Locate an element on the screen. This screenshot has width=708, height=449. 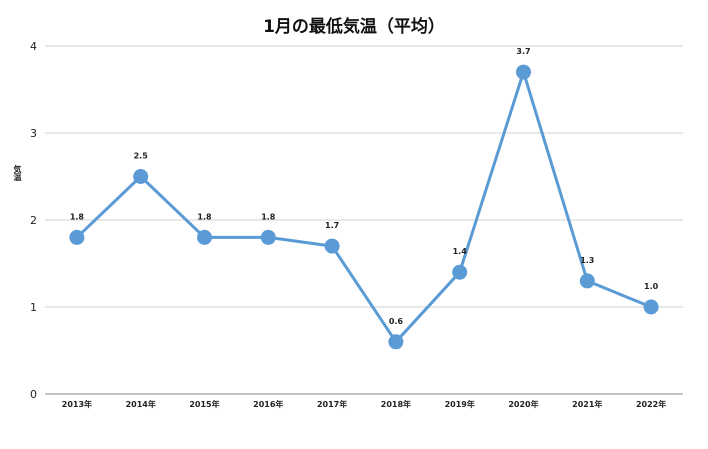
x-tick-label: 2022年 is located at coordinates (651, 404).